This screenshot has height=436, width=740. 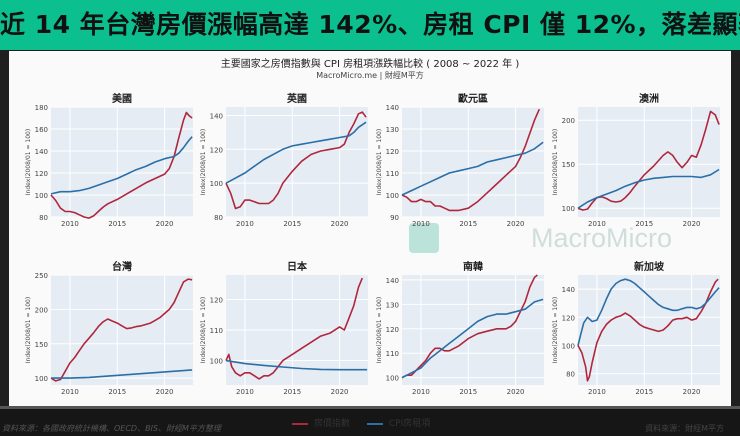 I want to click on legend-item-rent: CPI房租項, so click(x=398, y=422).